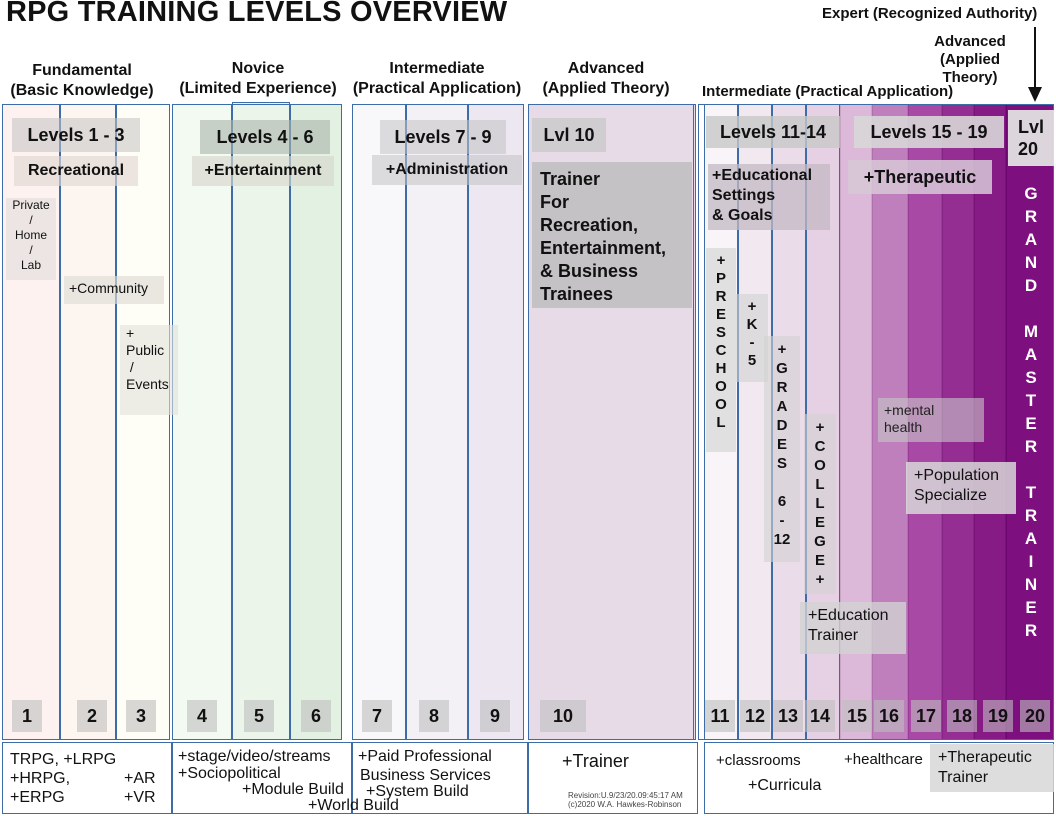  What do you see at coordinates (613, 778) in the screenshot?
I see `bottom-box-advanced` at bounding box center [613, 778].